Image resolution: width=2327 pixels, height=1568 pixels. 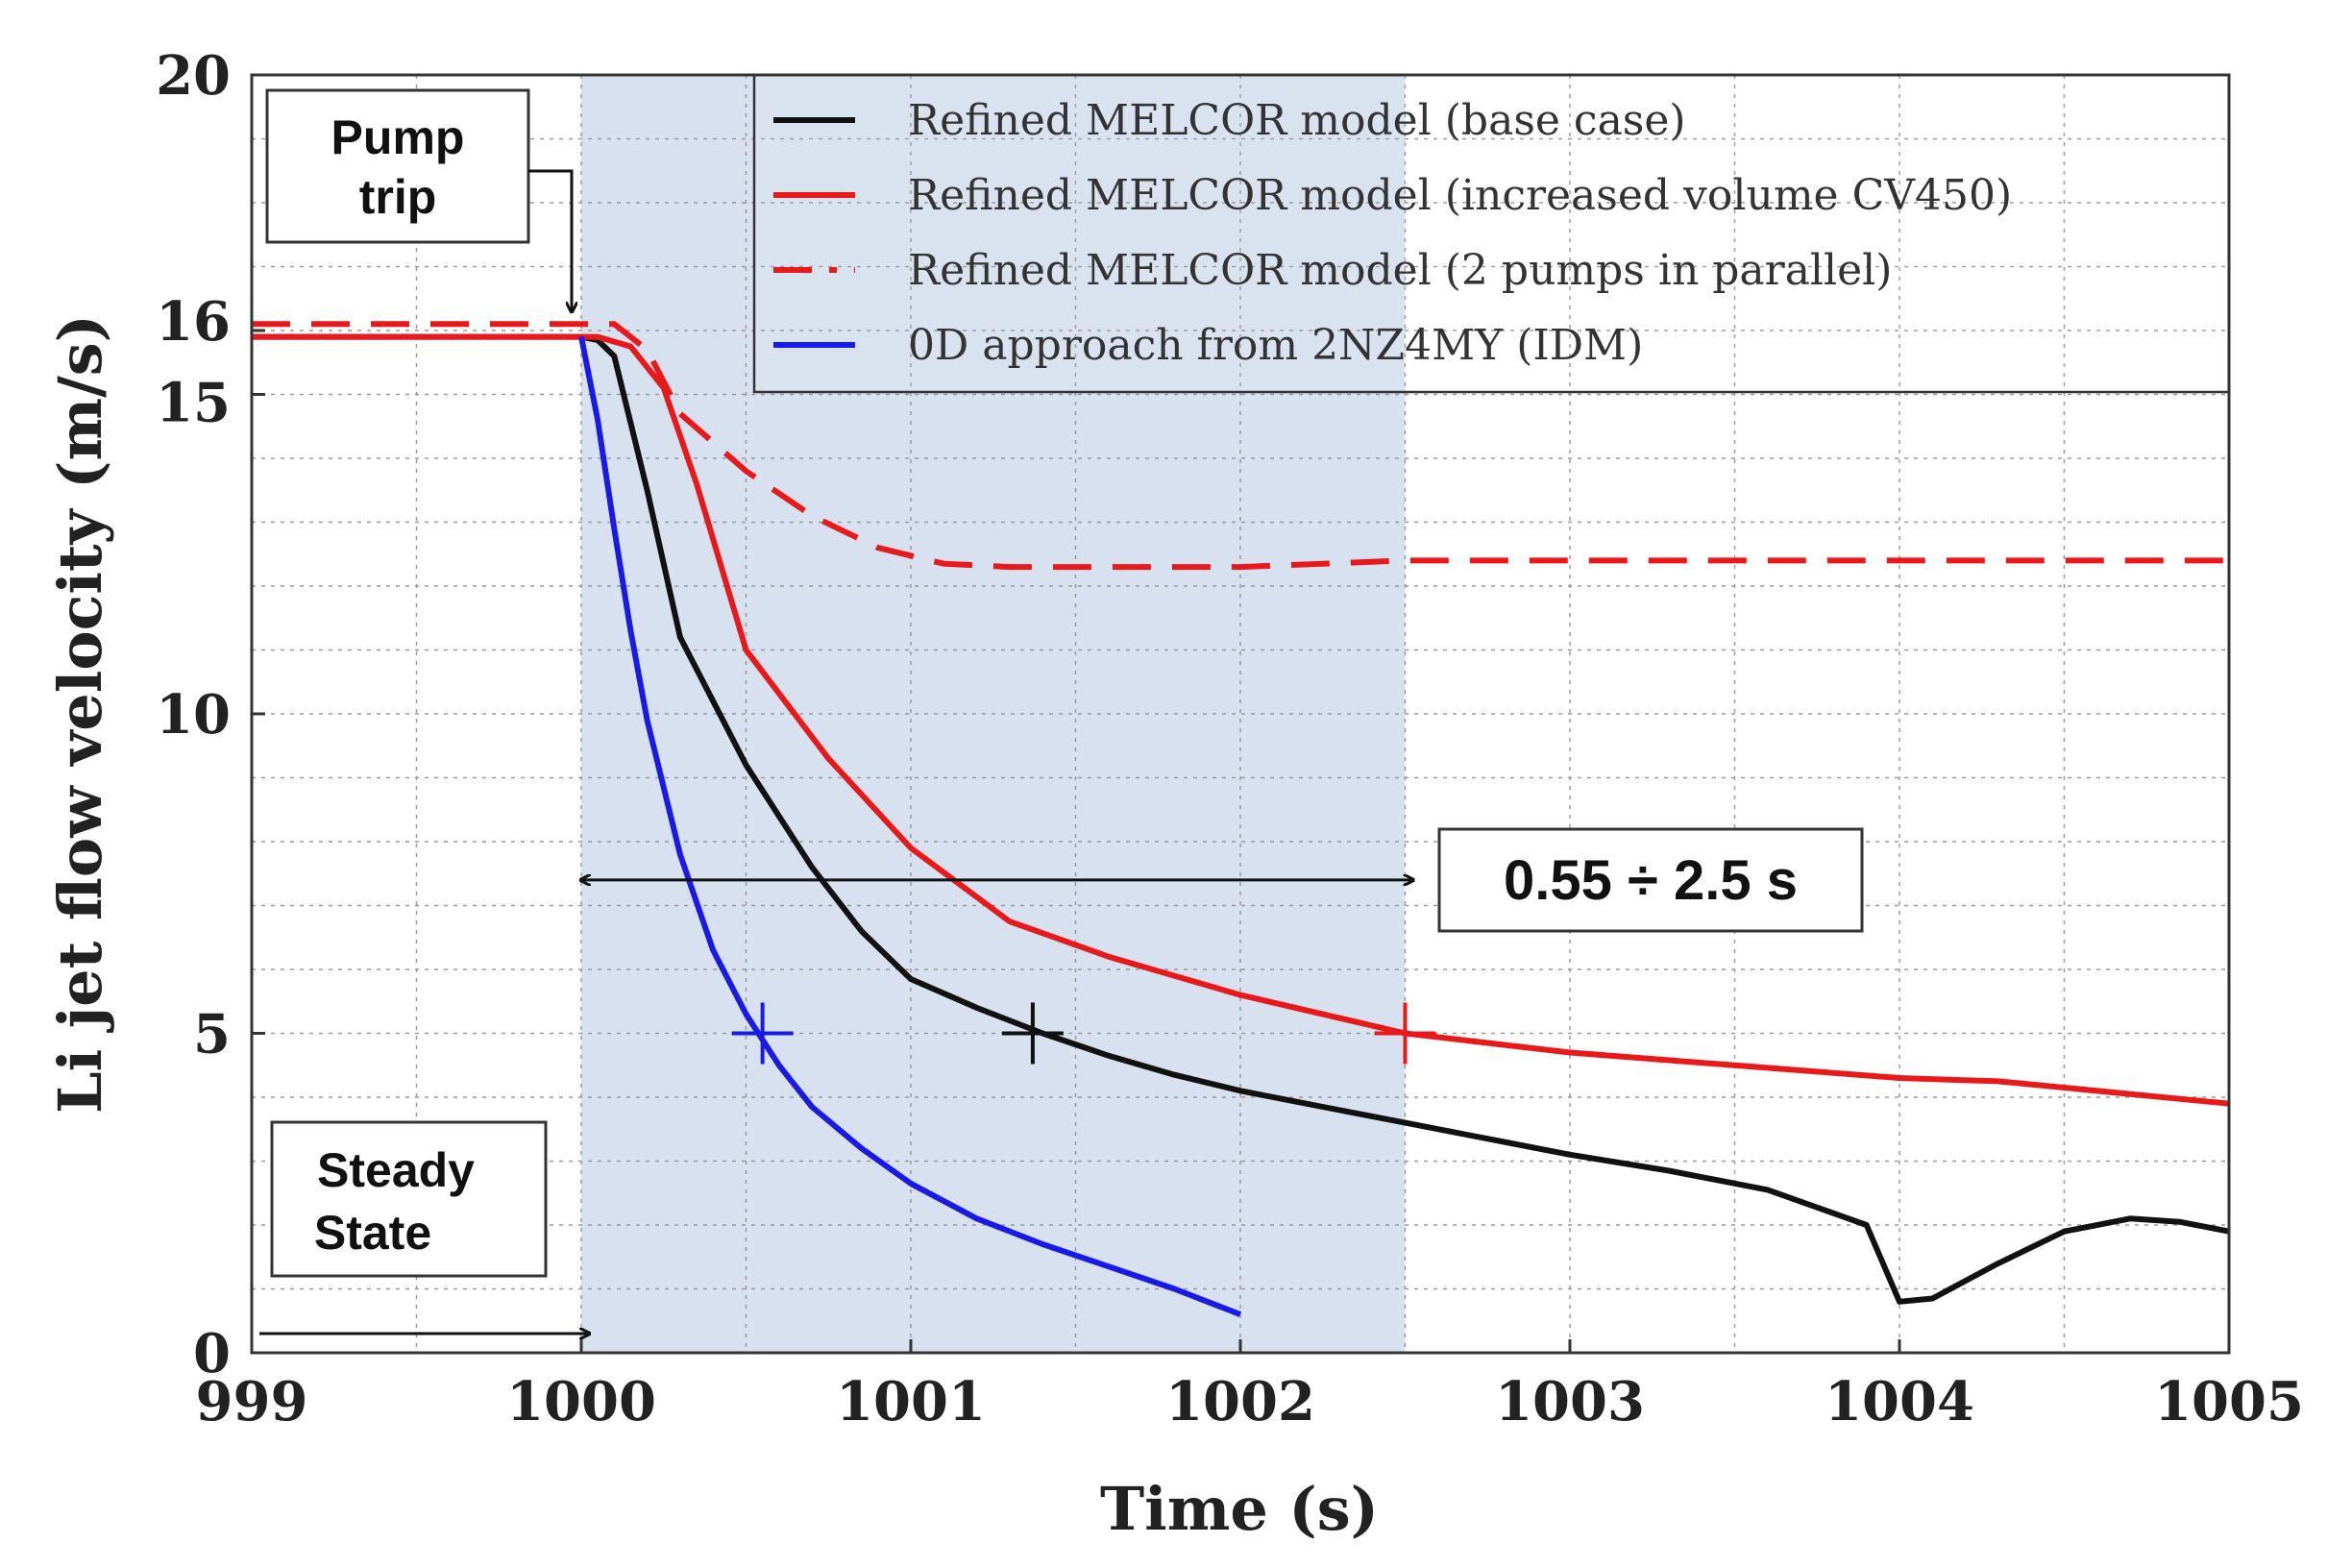 What do you see at coordinates (193, 403) in the screenshot?
I see `y-tick-label: 15` at bounding box center [193, 403].